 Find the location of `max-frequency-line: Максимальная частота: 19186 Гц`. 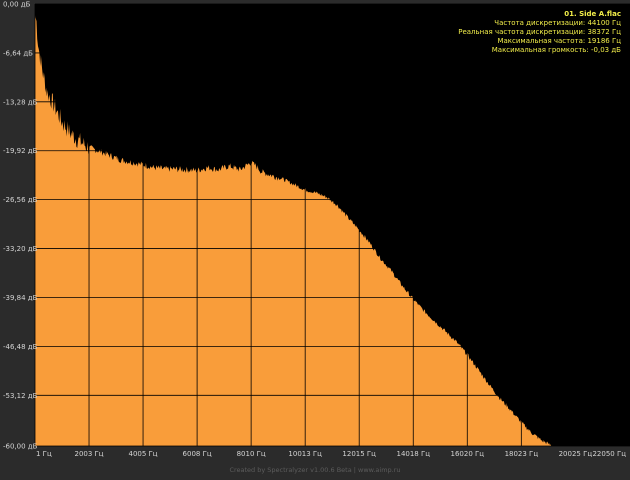

max-frequency-line: Максимальная частота: 19186 Гц is located at coordinates (559, 41).